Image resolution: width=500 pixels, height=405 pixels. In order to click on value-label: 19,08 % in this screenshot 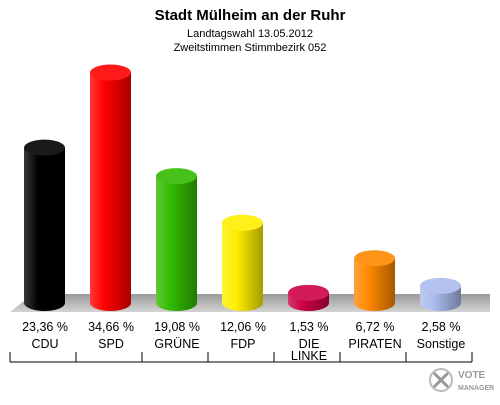, I will do `click(177, 327)`.